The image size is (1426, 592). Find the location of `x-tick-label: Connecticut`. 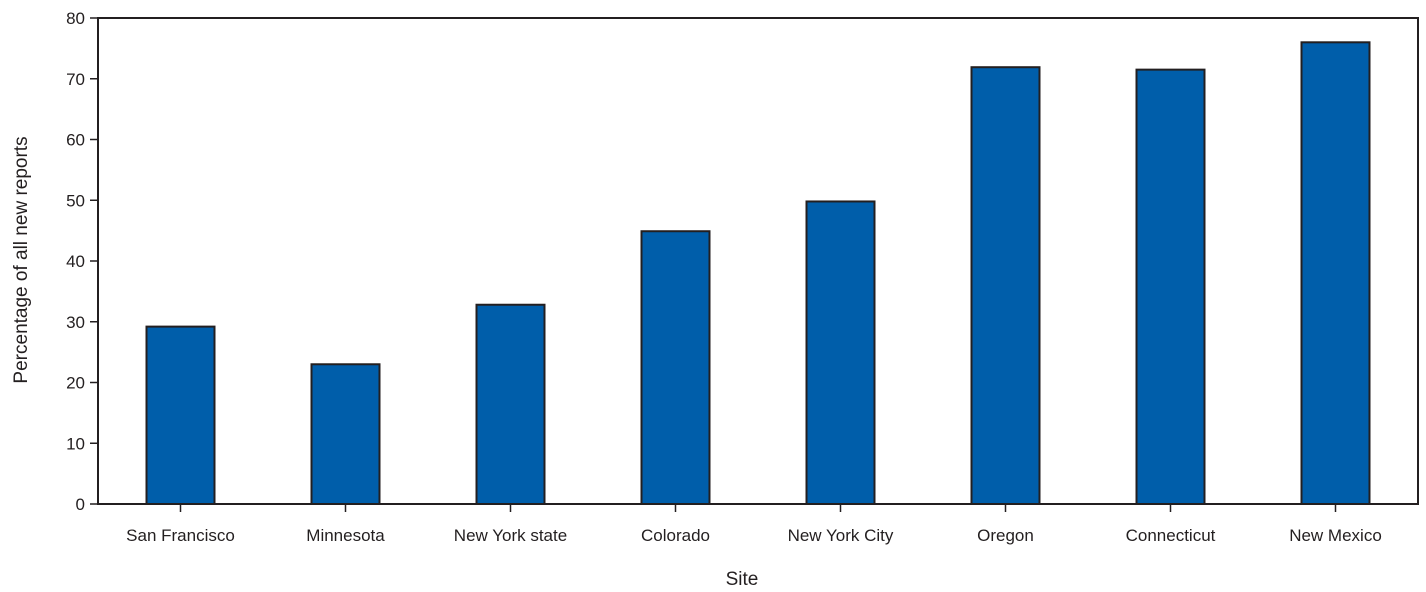

x-tick-label: Connecticut is located at coordinates (1171, 535).